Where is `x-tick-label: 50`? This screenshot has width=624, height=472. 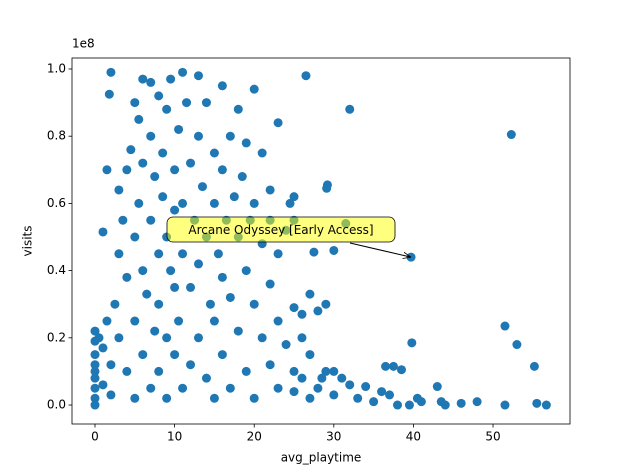 x-tick-label: 50 is located at coordinates (492, 437).